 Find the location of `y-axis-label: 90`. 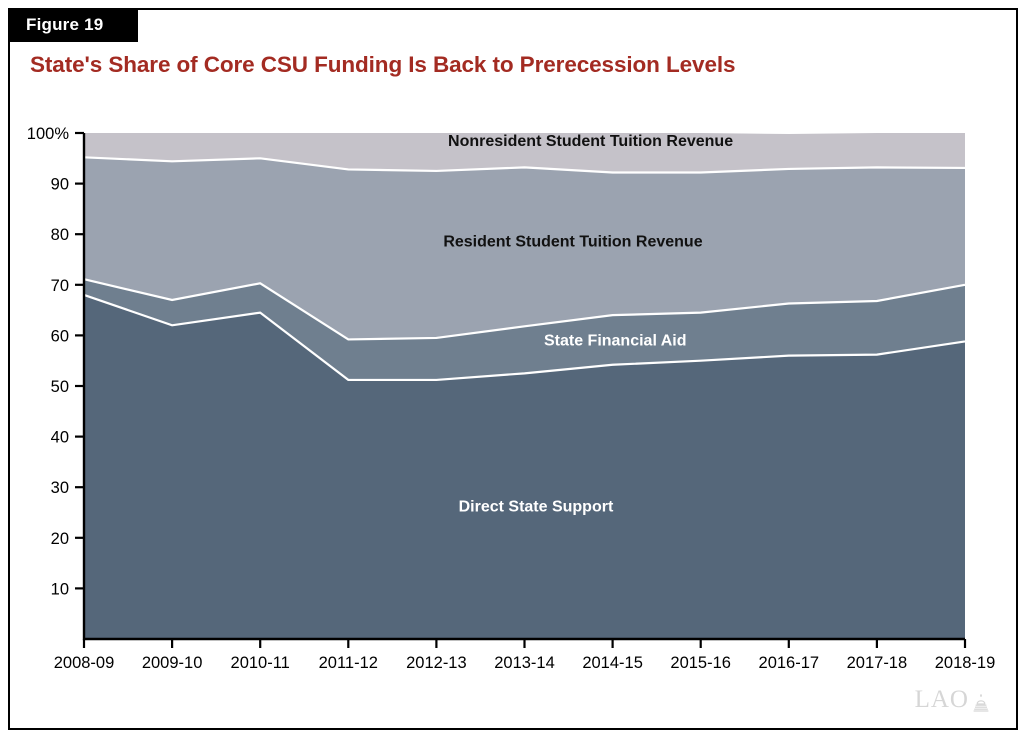

y-axis-label: 90 is located at coordinates (60, 185).